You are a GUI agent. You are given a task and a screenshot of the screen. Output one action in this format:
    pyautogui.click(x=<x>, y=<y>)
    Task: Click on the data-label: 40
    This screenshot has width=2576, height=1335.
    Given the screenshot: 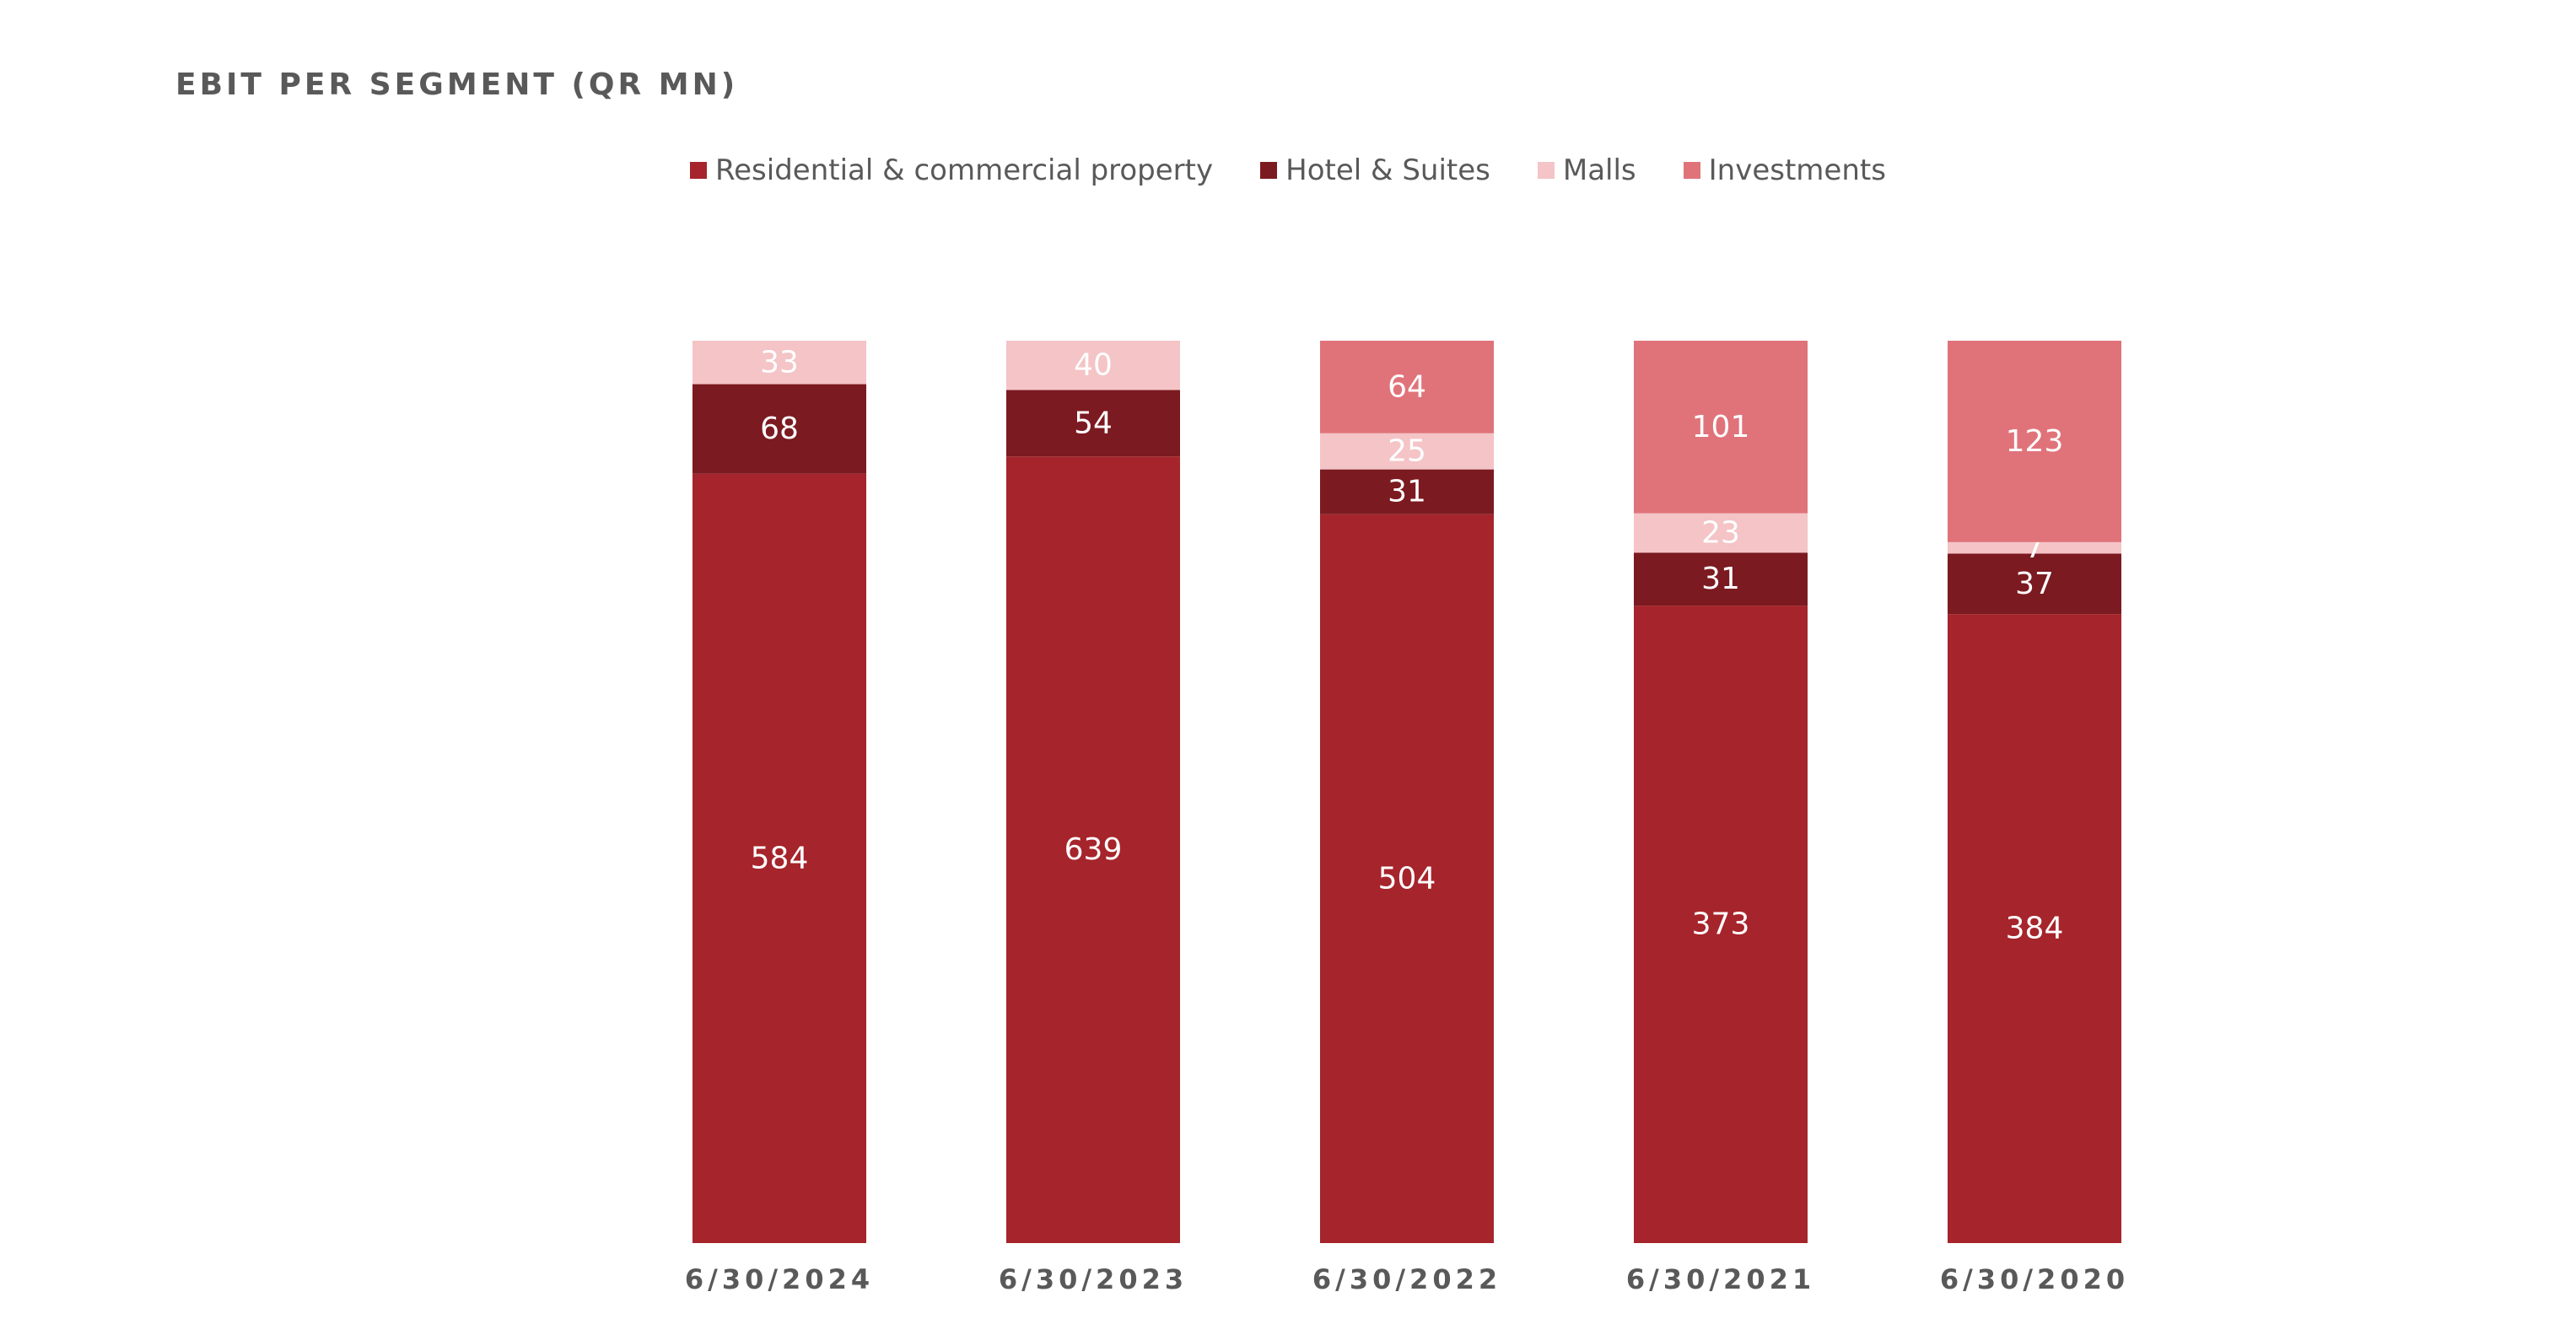 What is the action you would take?
    pyautogui.click(x=1093, y=366)
    